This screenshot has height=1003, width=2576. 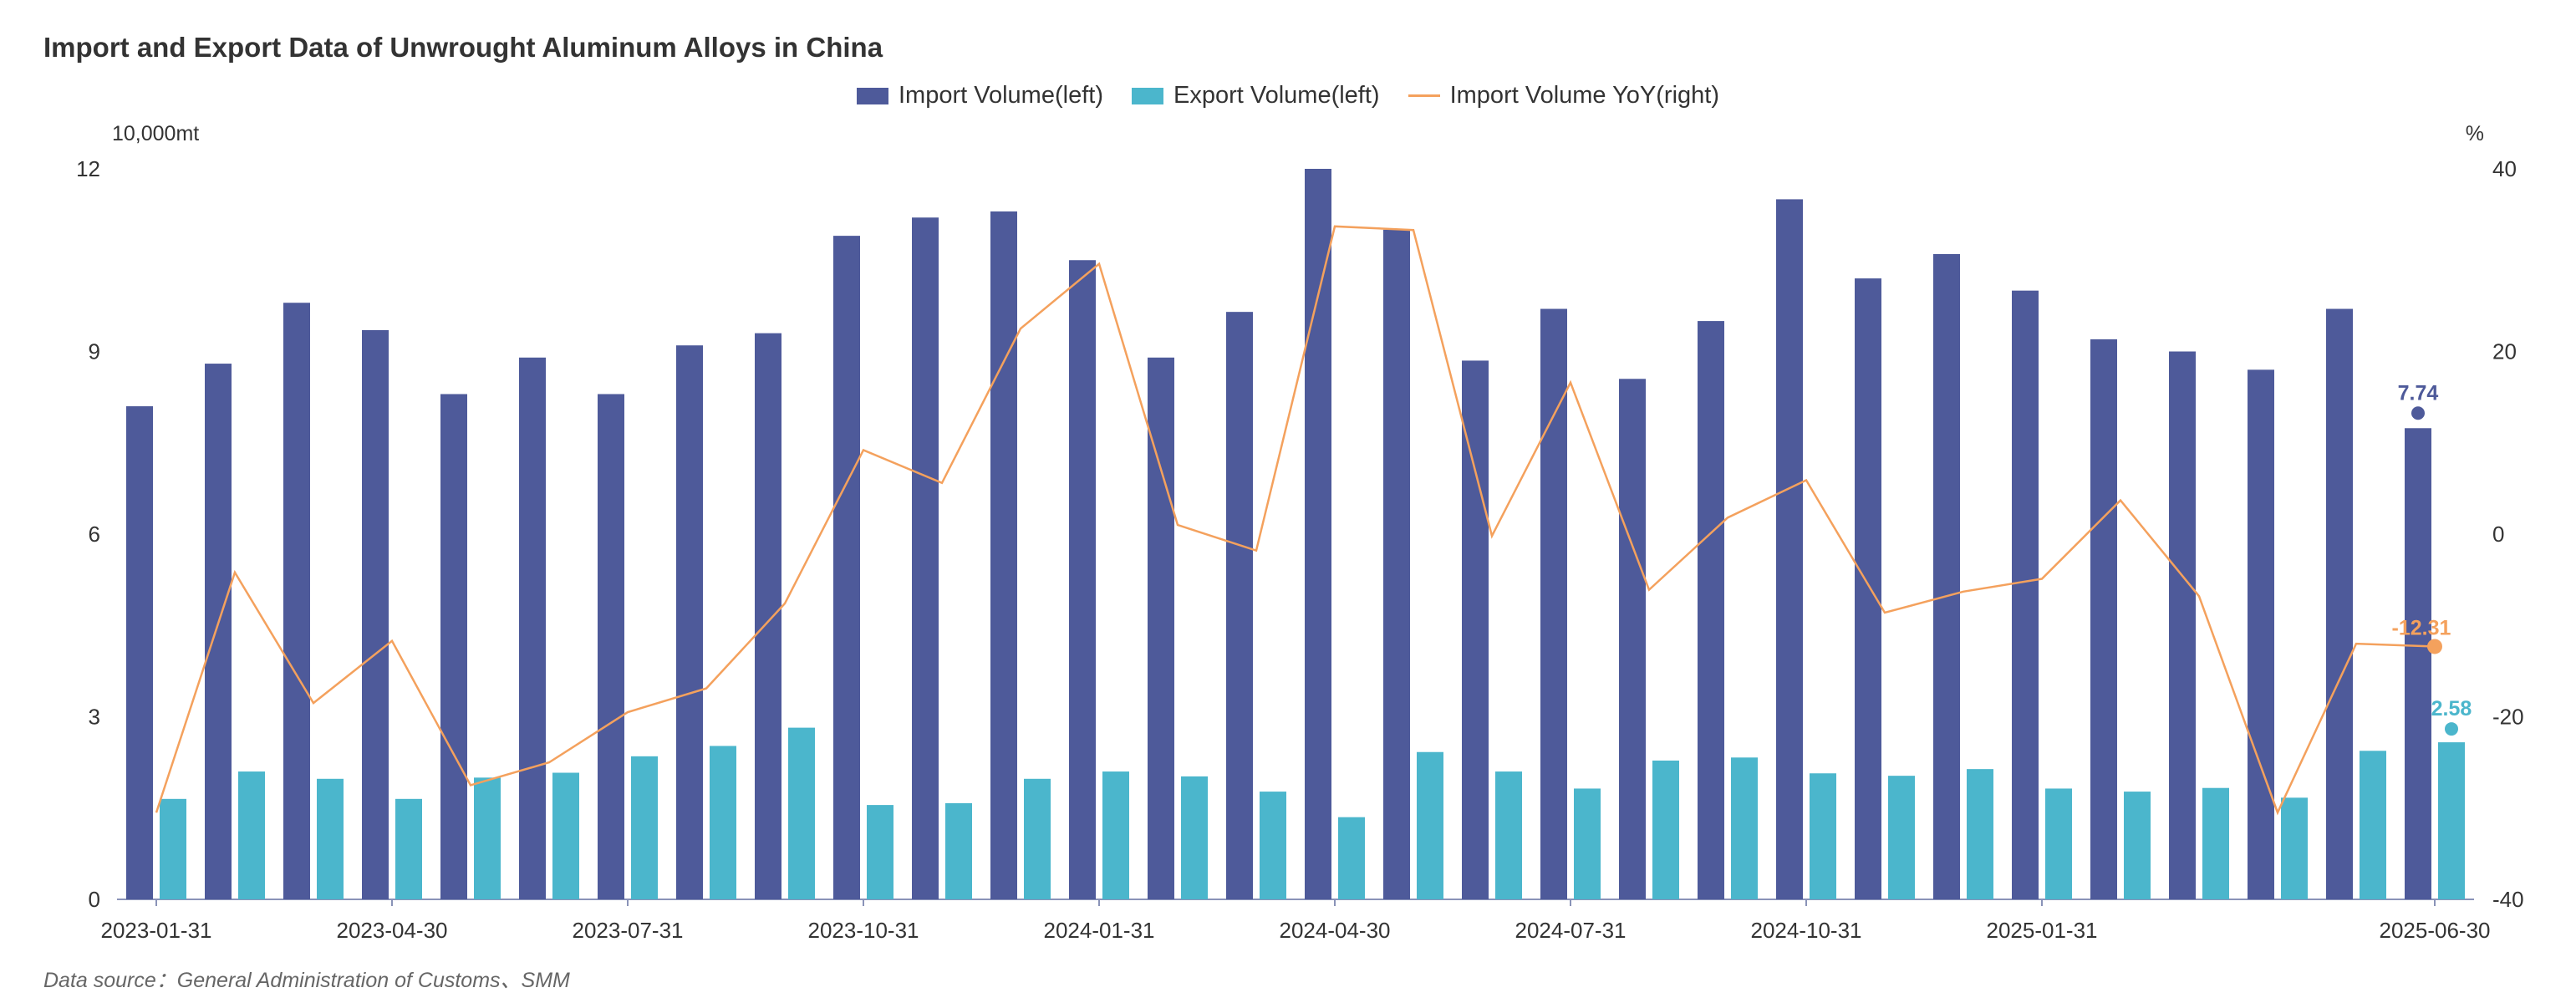 I want to click on y-right-tick-label: -40, so click(x=2508, y=899).